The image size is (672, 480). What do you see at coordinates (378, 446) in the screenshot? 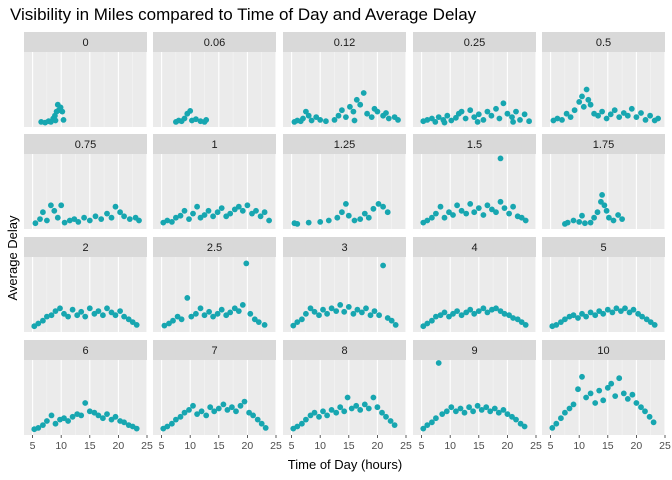
I see `x-tick-label: 20` at bounding box center [378, 446].